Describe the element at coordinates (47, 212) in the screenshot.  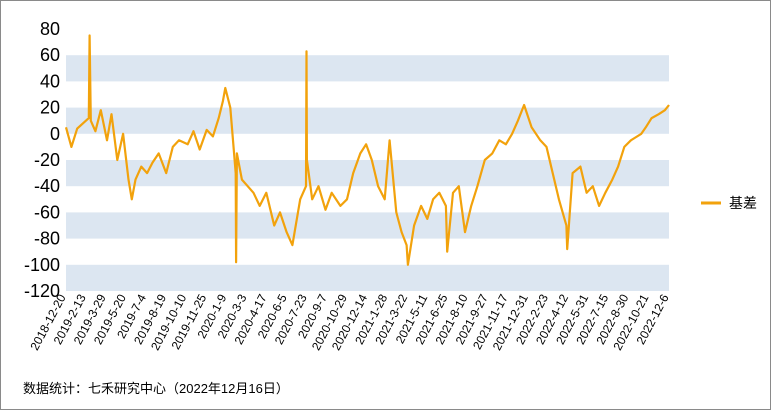
I see `y-tick-label: -60` at that location.